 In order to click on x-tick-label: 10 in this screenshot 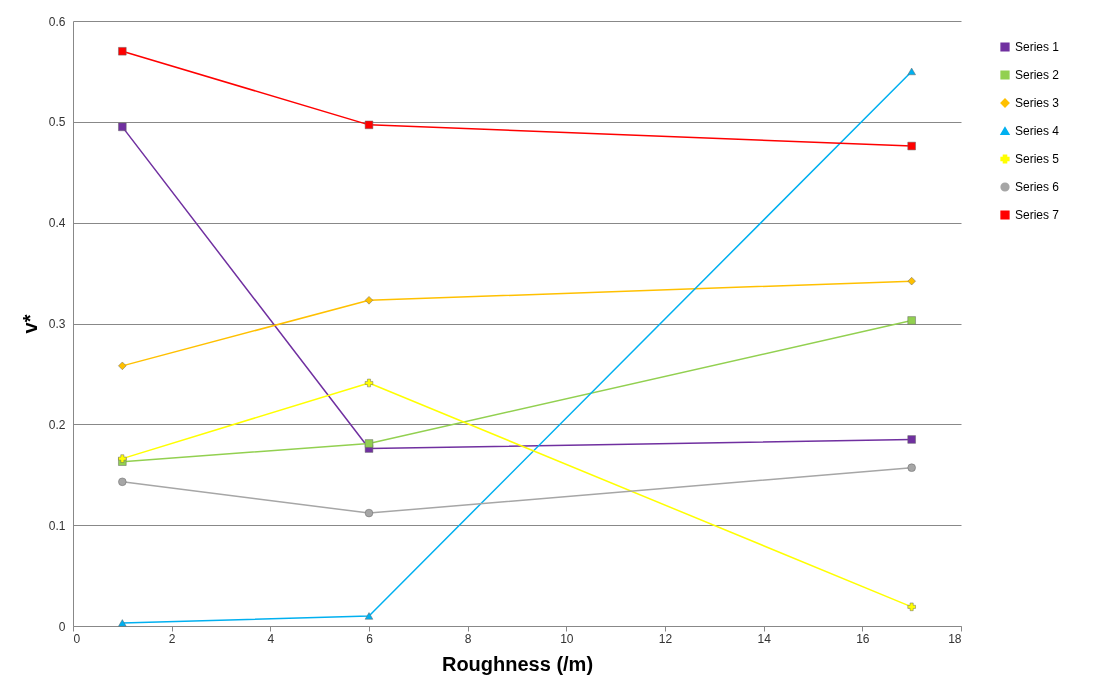, I will do `click(567, 638)`.